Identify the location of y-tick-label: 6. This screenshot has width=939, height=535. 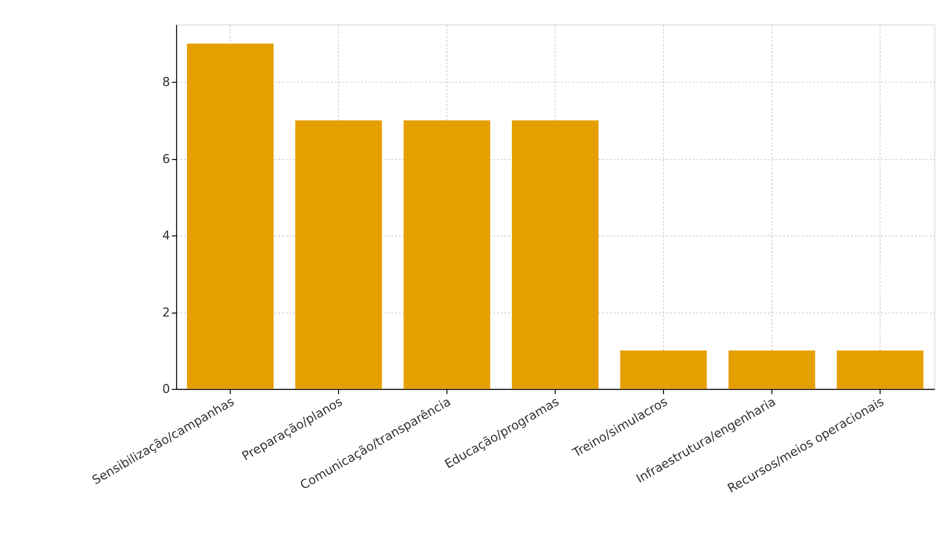
(166, 159).